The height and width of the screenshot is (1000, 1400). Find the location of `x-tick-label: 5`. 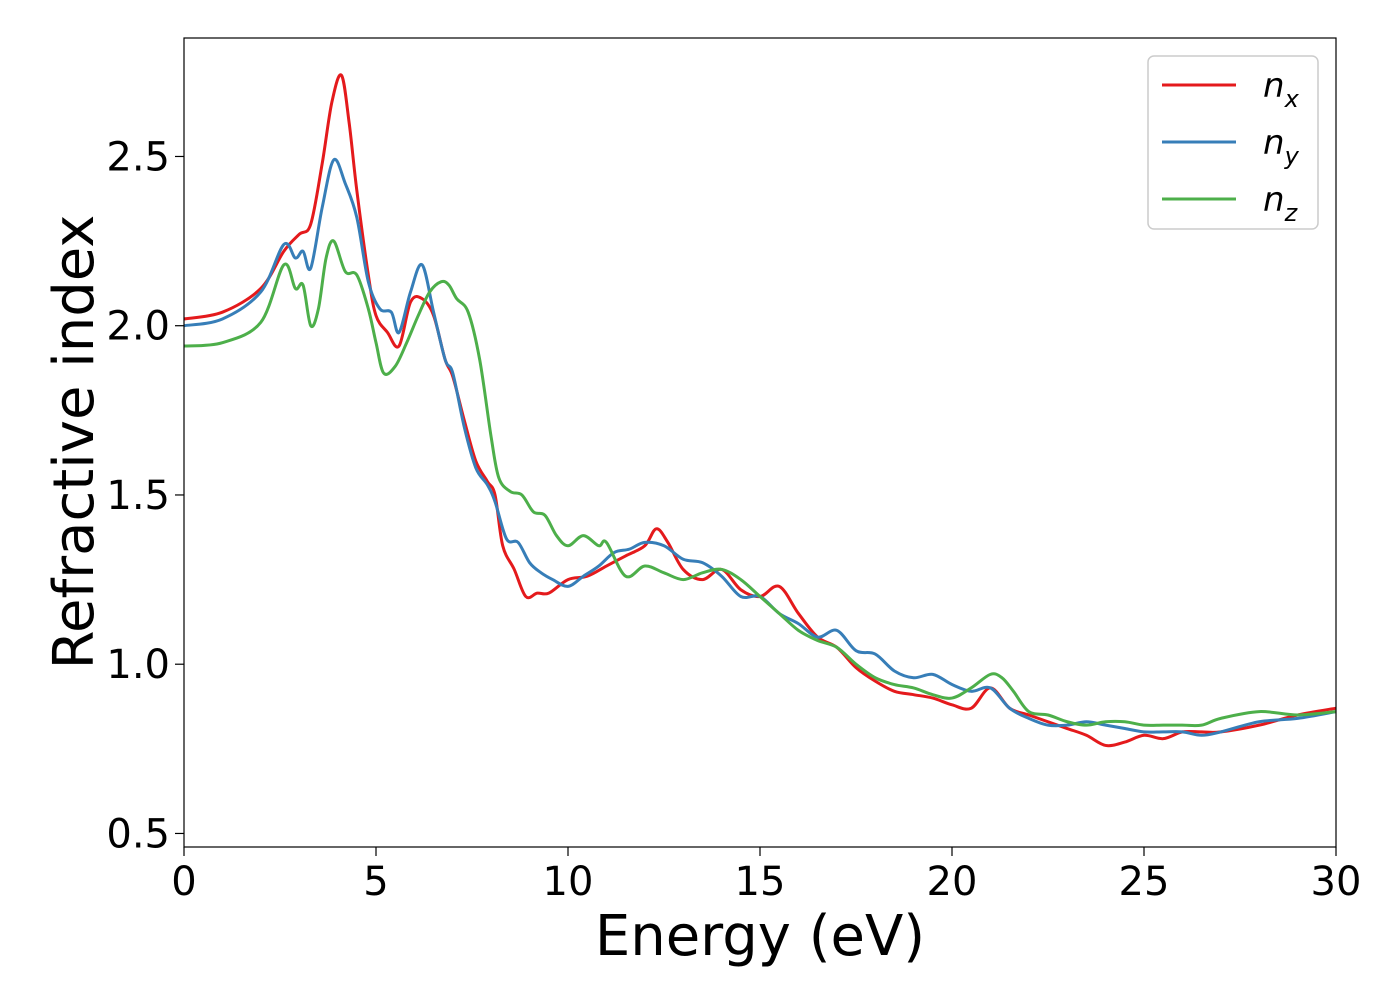

x-tick-label: 5 is located at coordinates (375, 882).